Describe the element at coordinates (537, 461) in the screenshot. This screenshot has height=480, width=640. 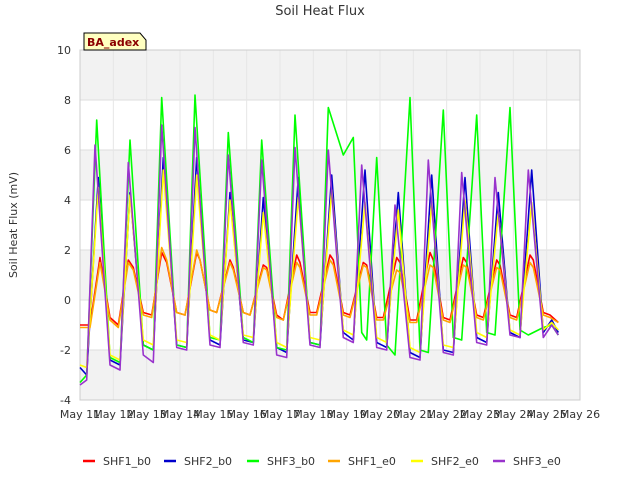
I see `legend-label: SHF3_e0` at that location.